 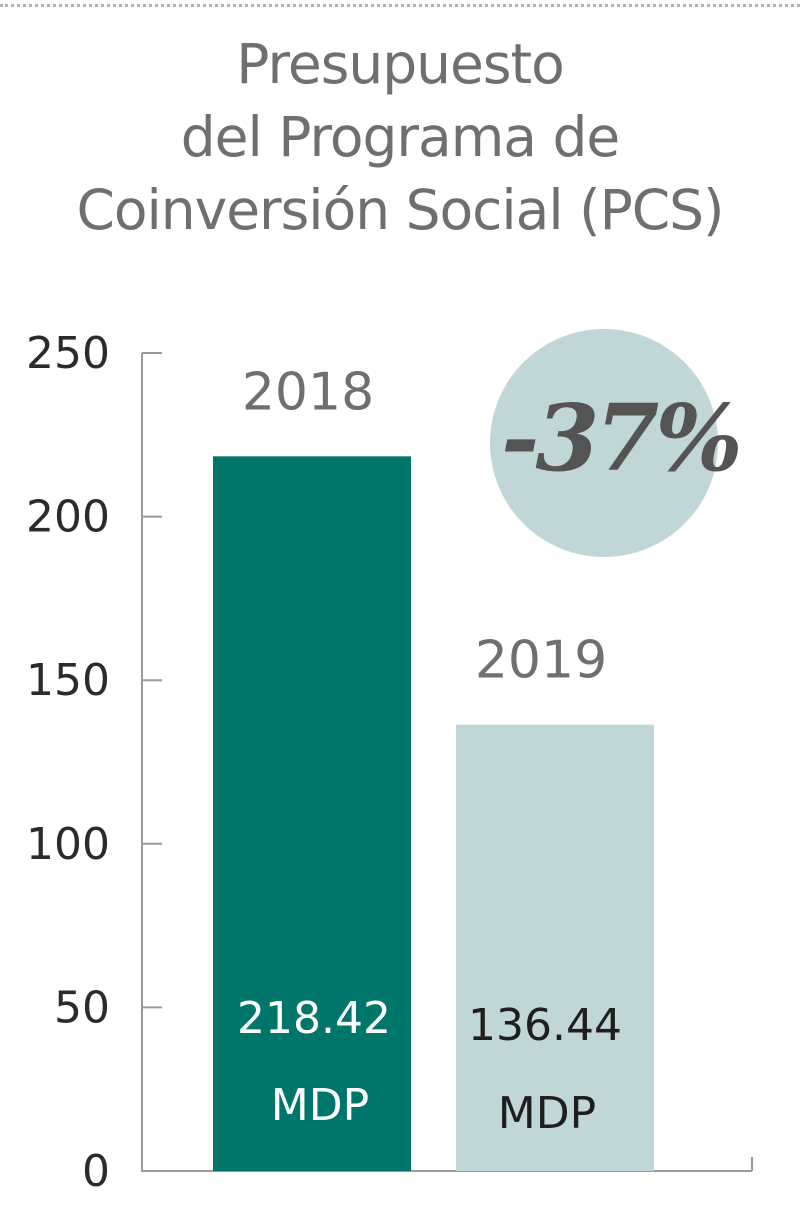 What do you see at coordinates (400, 210) in the screenshot?
I see `title-line-3: Coinversión Social (PCS)` at bounding box center [400, 210].